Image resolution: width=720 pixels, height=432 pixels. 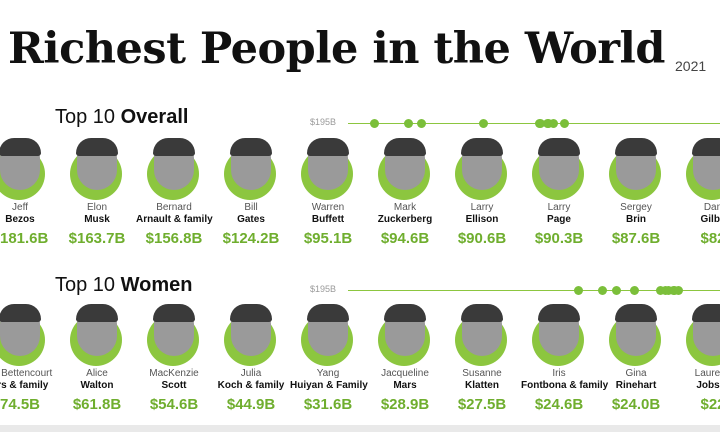 What do you see at coordinates (565, 385) in the screenshot?
I see `last-name: Fontbona & family` at bounding box center [565, 385].